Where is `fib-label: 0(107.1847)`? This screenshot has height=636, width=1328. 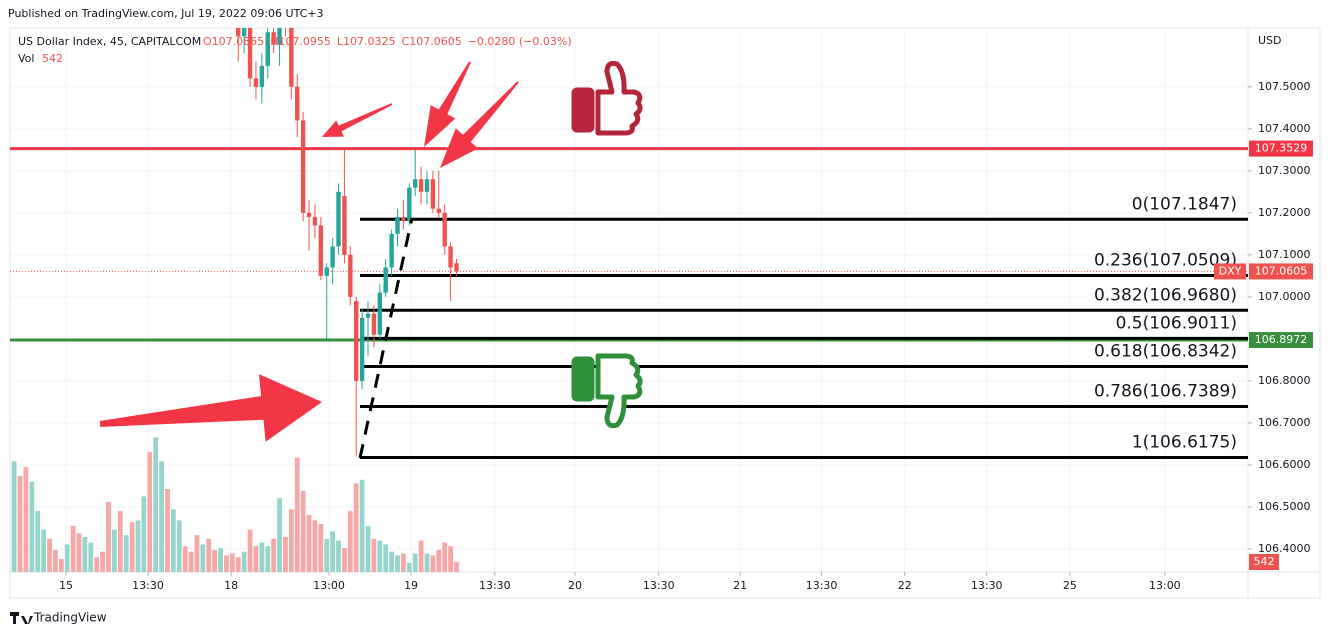
fib-label: 0(107.1847) is located at coordinates (1184, 204).